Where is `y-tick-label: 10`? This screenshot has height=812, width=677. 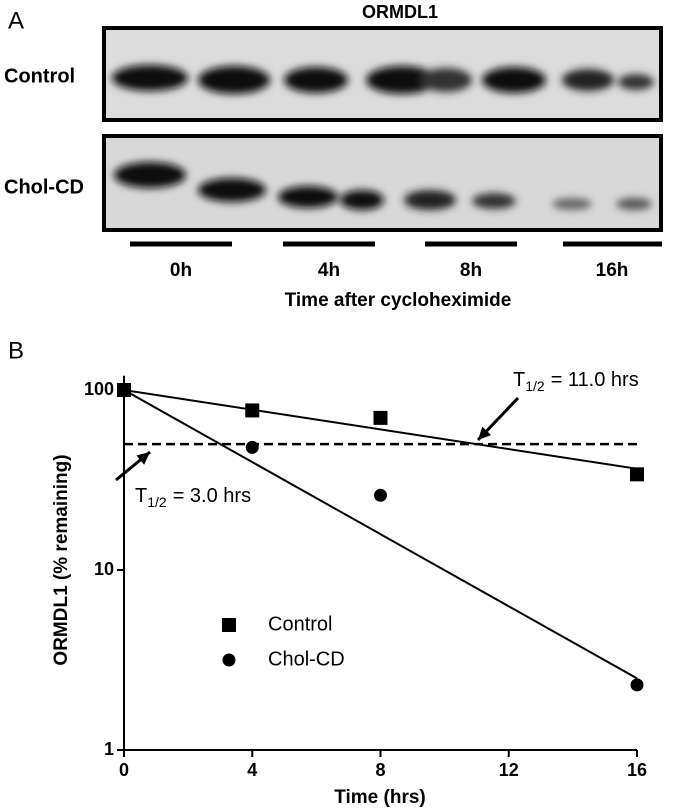 y-tick-label: 10 is located at coordinates (104, 569).